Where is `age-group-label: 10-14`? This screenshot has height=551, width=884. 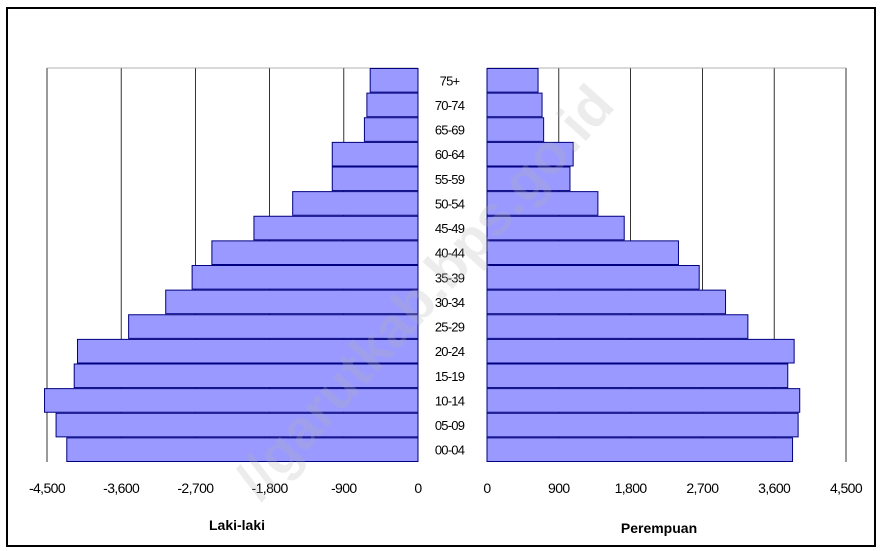 age-group-label: 10-14 is located at coordinates (450, 400).